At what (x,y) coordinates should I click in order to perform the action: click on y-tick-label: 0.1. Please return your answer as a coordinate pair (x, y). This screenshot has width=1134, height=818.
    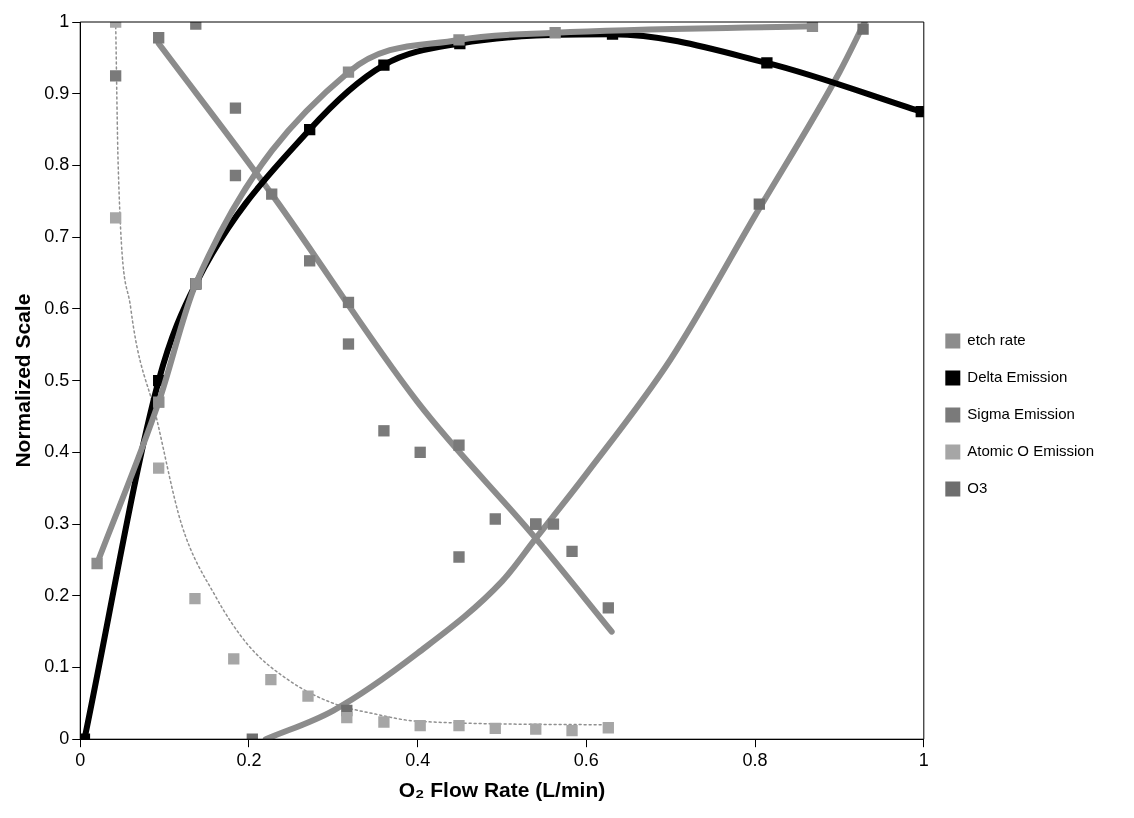
    Looking at the image, I should click on (57, 666).